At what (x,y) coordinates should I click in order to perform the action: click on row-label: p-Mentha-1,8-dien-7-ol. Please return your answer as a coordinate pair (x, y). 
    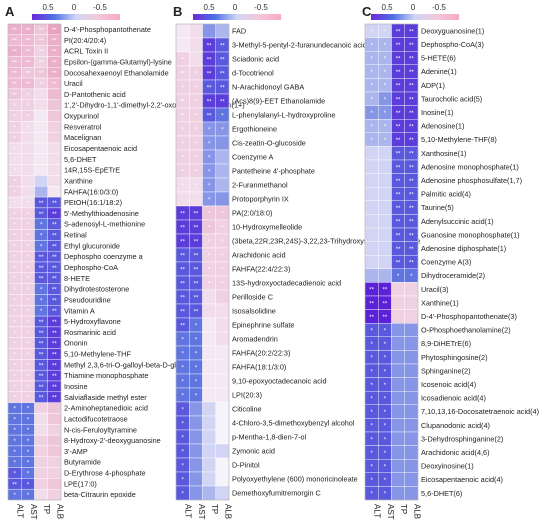
    Looking at the image, I should click on (269, 437).